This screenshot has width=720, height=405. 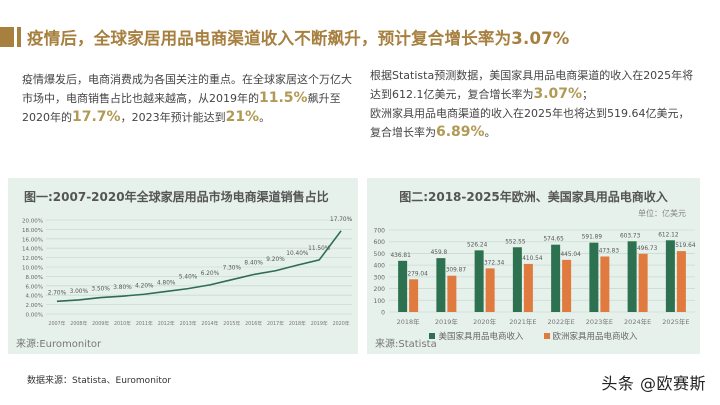 I want to click on data-label: 574.65, so click(x=553, y=240).